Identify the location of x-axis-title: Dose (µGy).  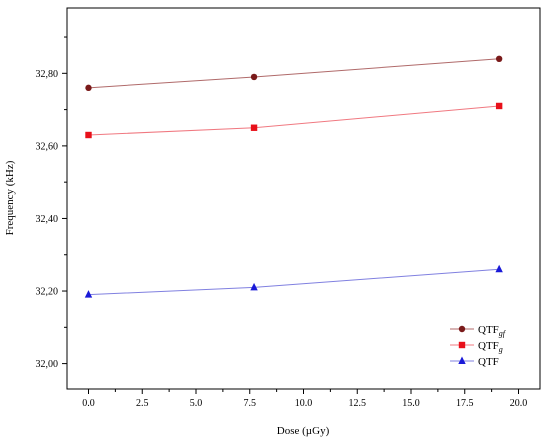
(303, 431).